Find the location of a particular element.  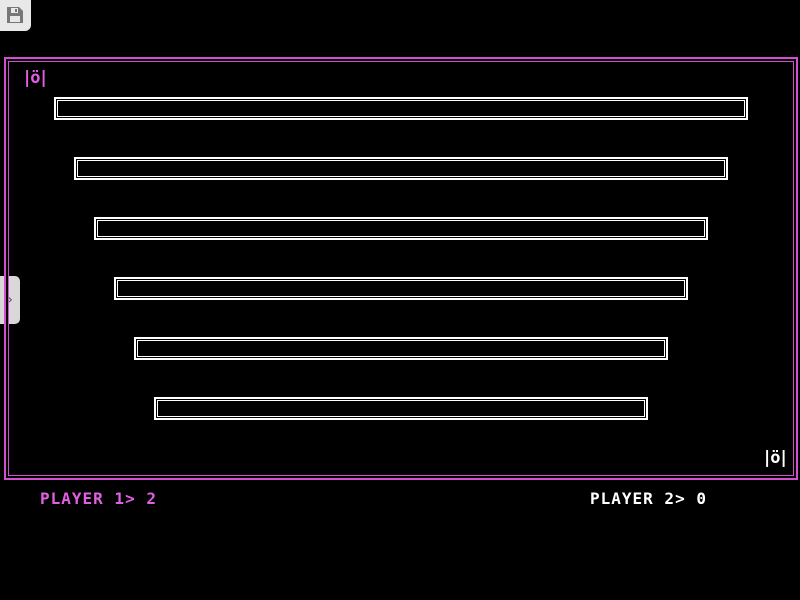

floppy-disk-icon is located at coordinates (15, 15).